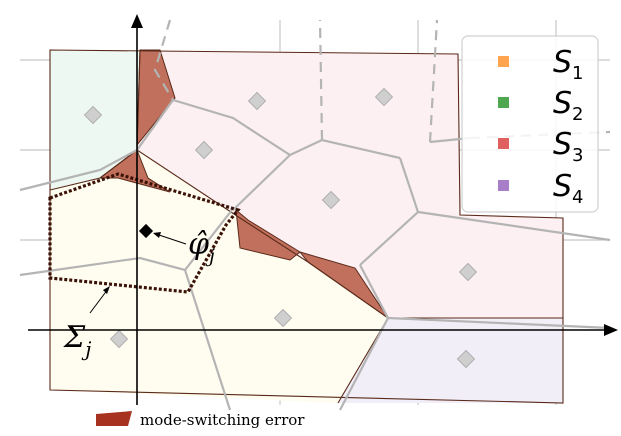 The height and width of the screenshot is (436, 621). Describe the element at coordinates (114, 418) in the screenshot. I see `error-swatch` at that location.